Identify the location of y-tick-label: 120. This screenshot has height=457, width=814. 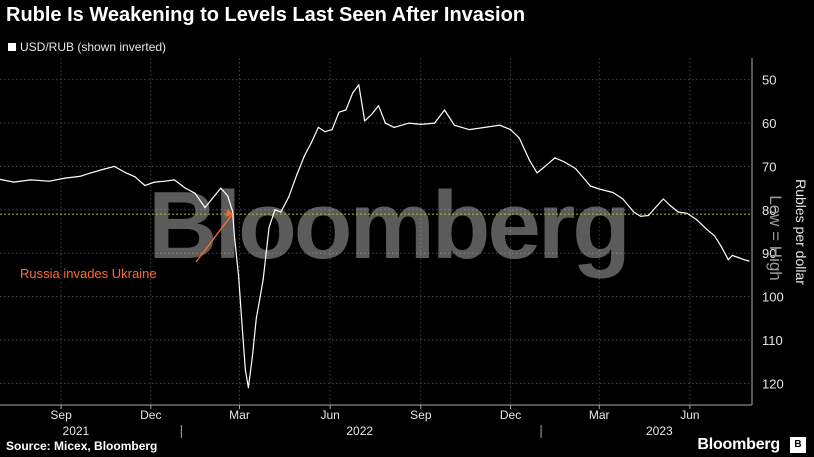
(773, 383).